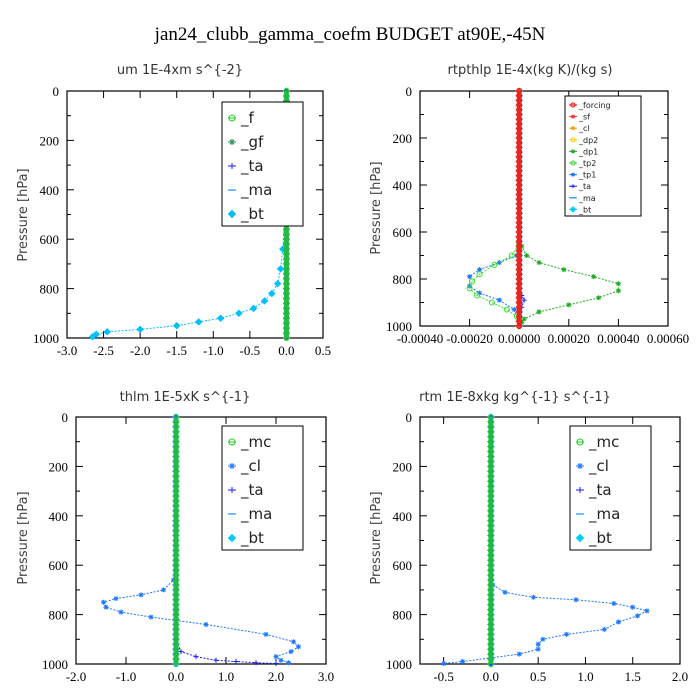 This screenshot has width=700, height=700. What do you see at coordinates (409, 91) in the screenshot?
I see `y-tick-label: 0` at bounding box center [409, 91].